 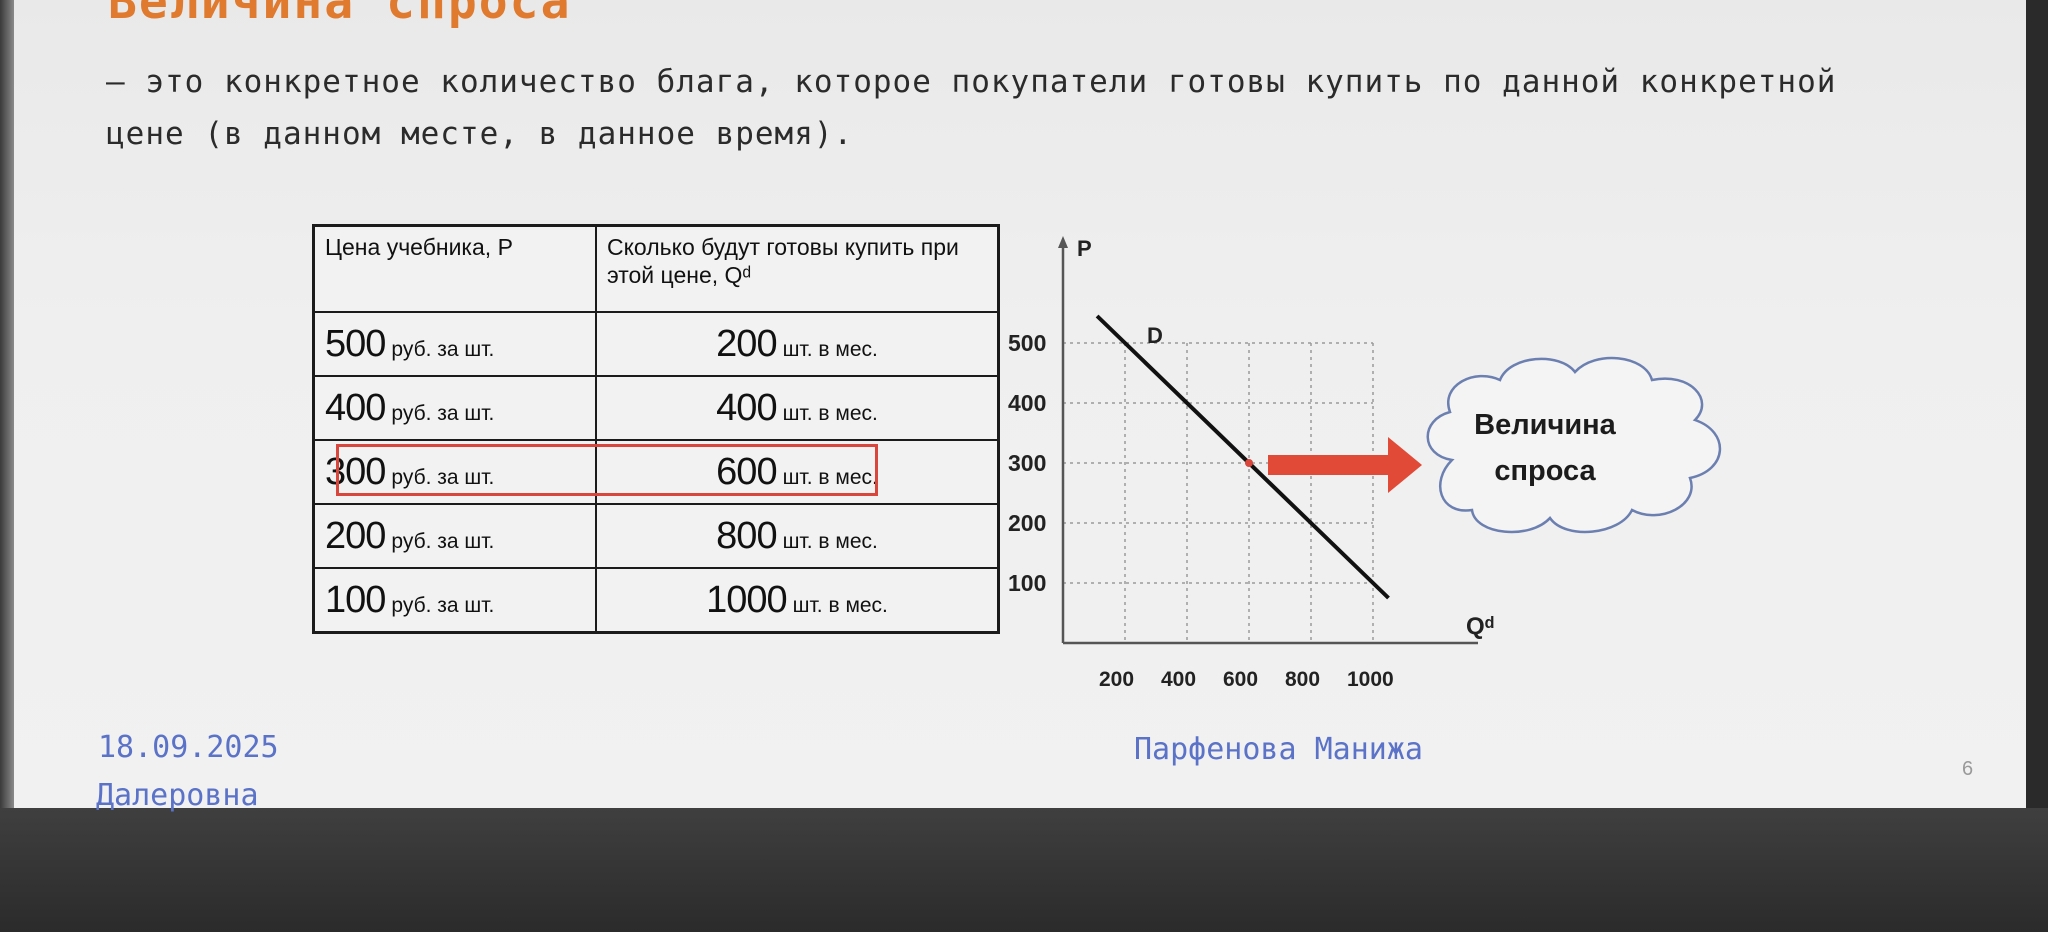 I want to click on qty-cell: 400 шт. в мес., so click(x=797, y=408).